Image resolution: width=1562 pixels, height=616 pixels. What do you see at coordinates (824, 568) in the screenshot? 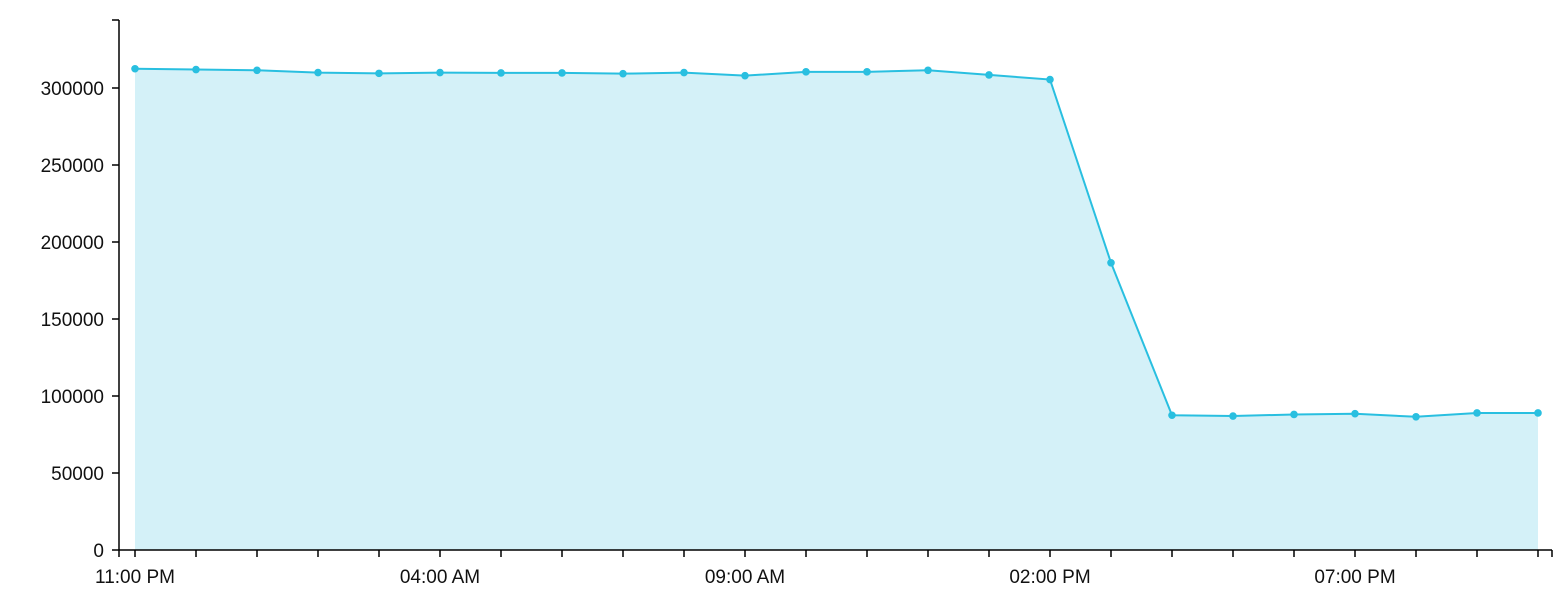
I see `x-axis: 11:00 PM 04:00 AM 09:00 AM 02:00 PM 07:00 PM` at bounding box center [824, 568].